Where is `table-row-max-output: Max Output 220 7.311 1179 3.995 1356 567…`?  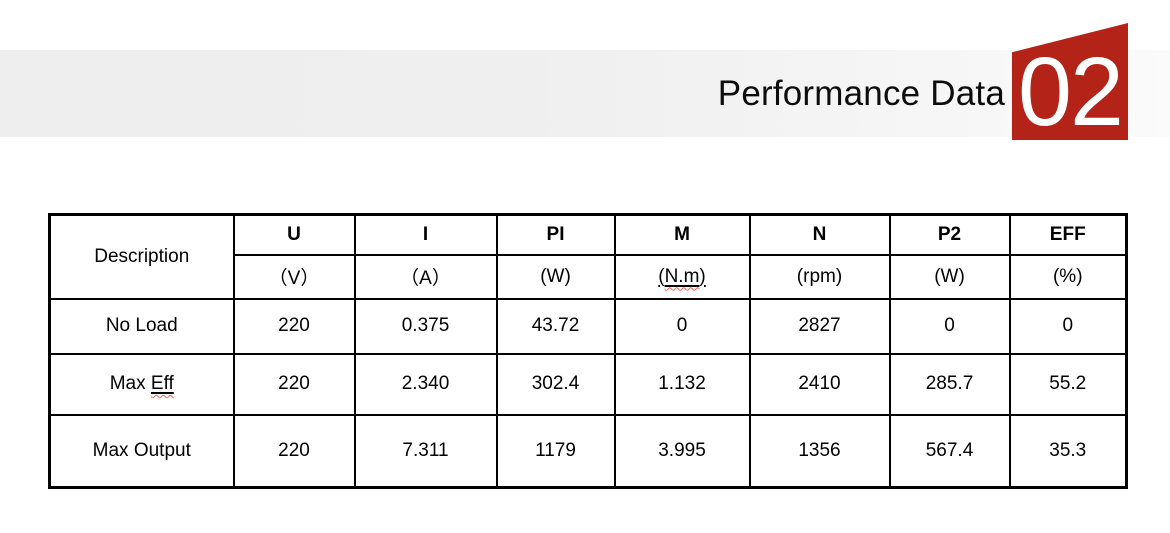 table-row-max-output: Max Output 220 7.311 1179 3.995 1356 567… is located at coordinates (588, 451).